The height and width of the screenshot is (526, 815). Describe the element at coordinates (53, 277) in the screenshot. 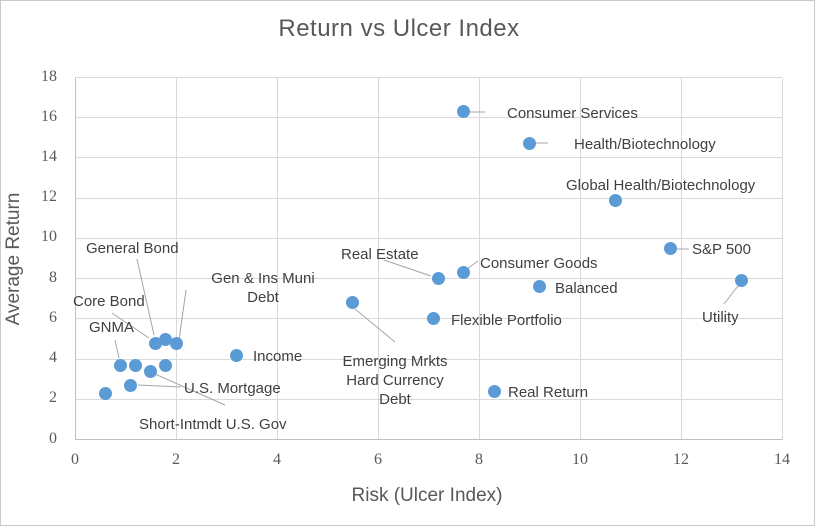

I see `y-axis-tick-label: 8` at that location.